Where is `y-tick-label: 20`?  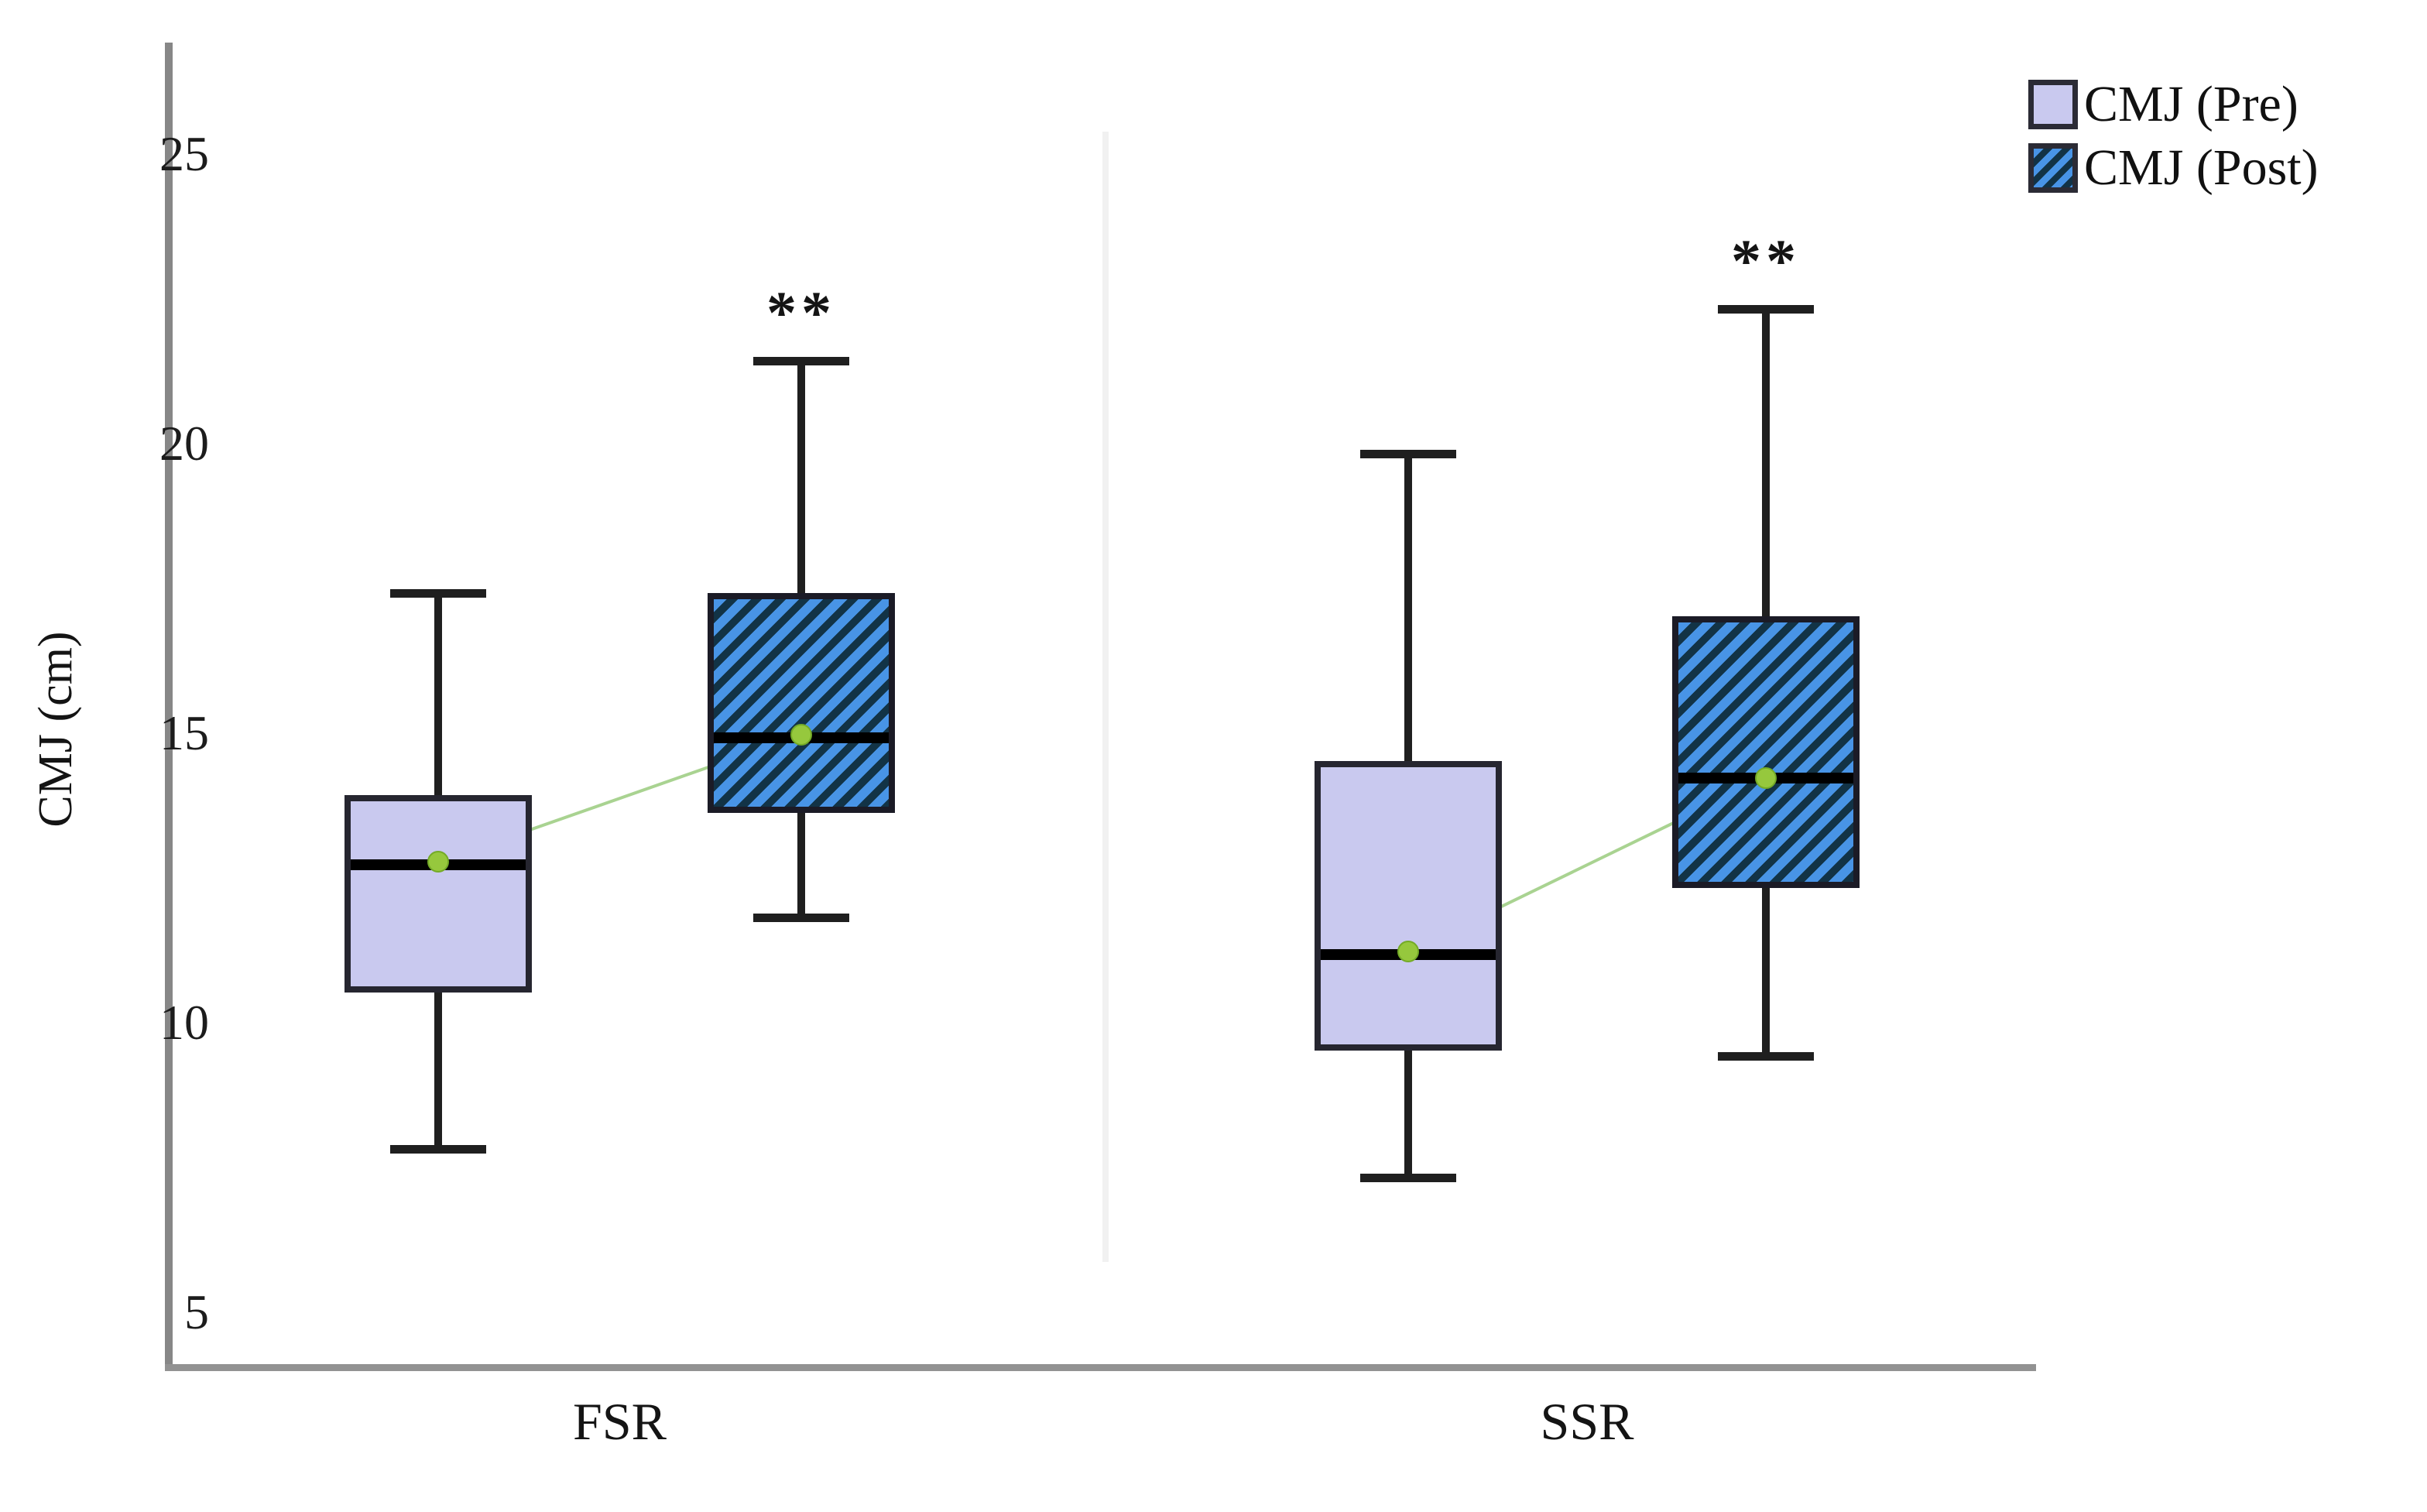
y-tick-label: 20 is located at coordinates (184, 444).